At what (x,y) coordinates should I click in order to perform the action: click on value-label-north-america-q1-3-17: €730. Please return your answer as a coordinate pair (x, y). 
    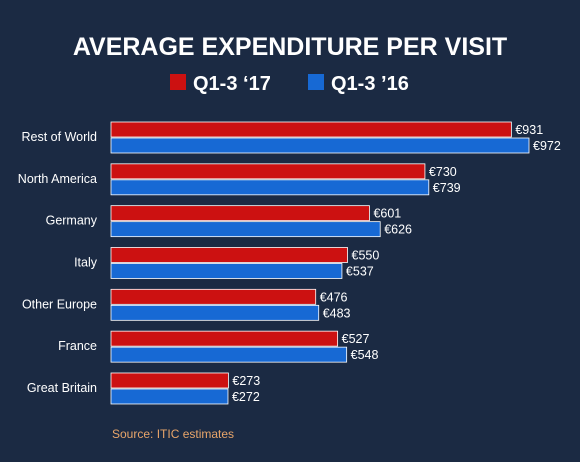
    Looking at the image, I should click on (443, 172).